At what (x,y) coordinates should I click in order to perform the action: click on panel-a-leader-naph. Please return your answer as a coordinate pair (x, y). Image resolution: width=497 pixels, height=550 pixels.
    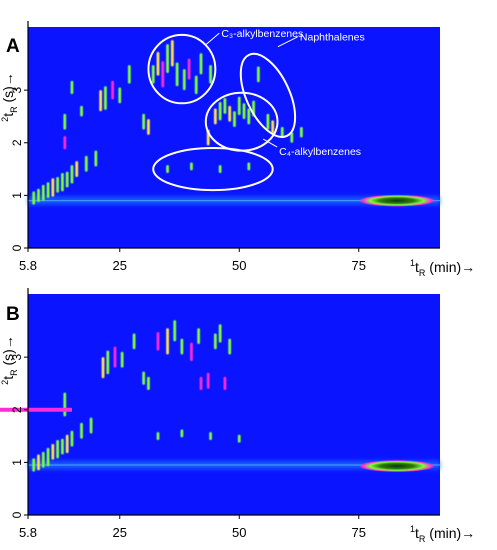
    Looking at the image, I should click on (288, 42).